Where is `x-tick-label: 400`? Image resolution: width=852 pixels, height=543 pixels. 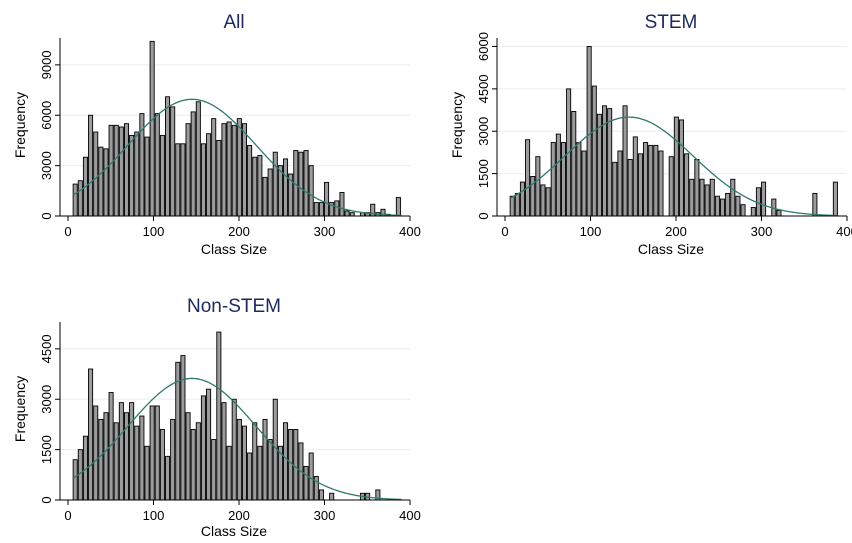 x-tick-label: 400 is located at coordinates (410, 515).